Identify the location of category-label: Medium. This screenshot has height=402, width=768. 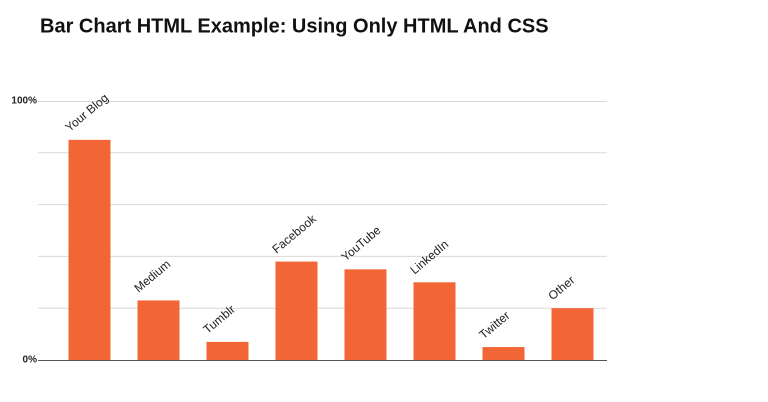
(152, 276).